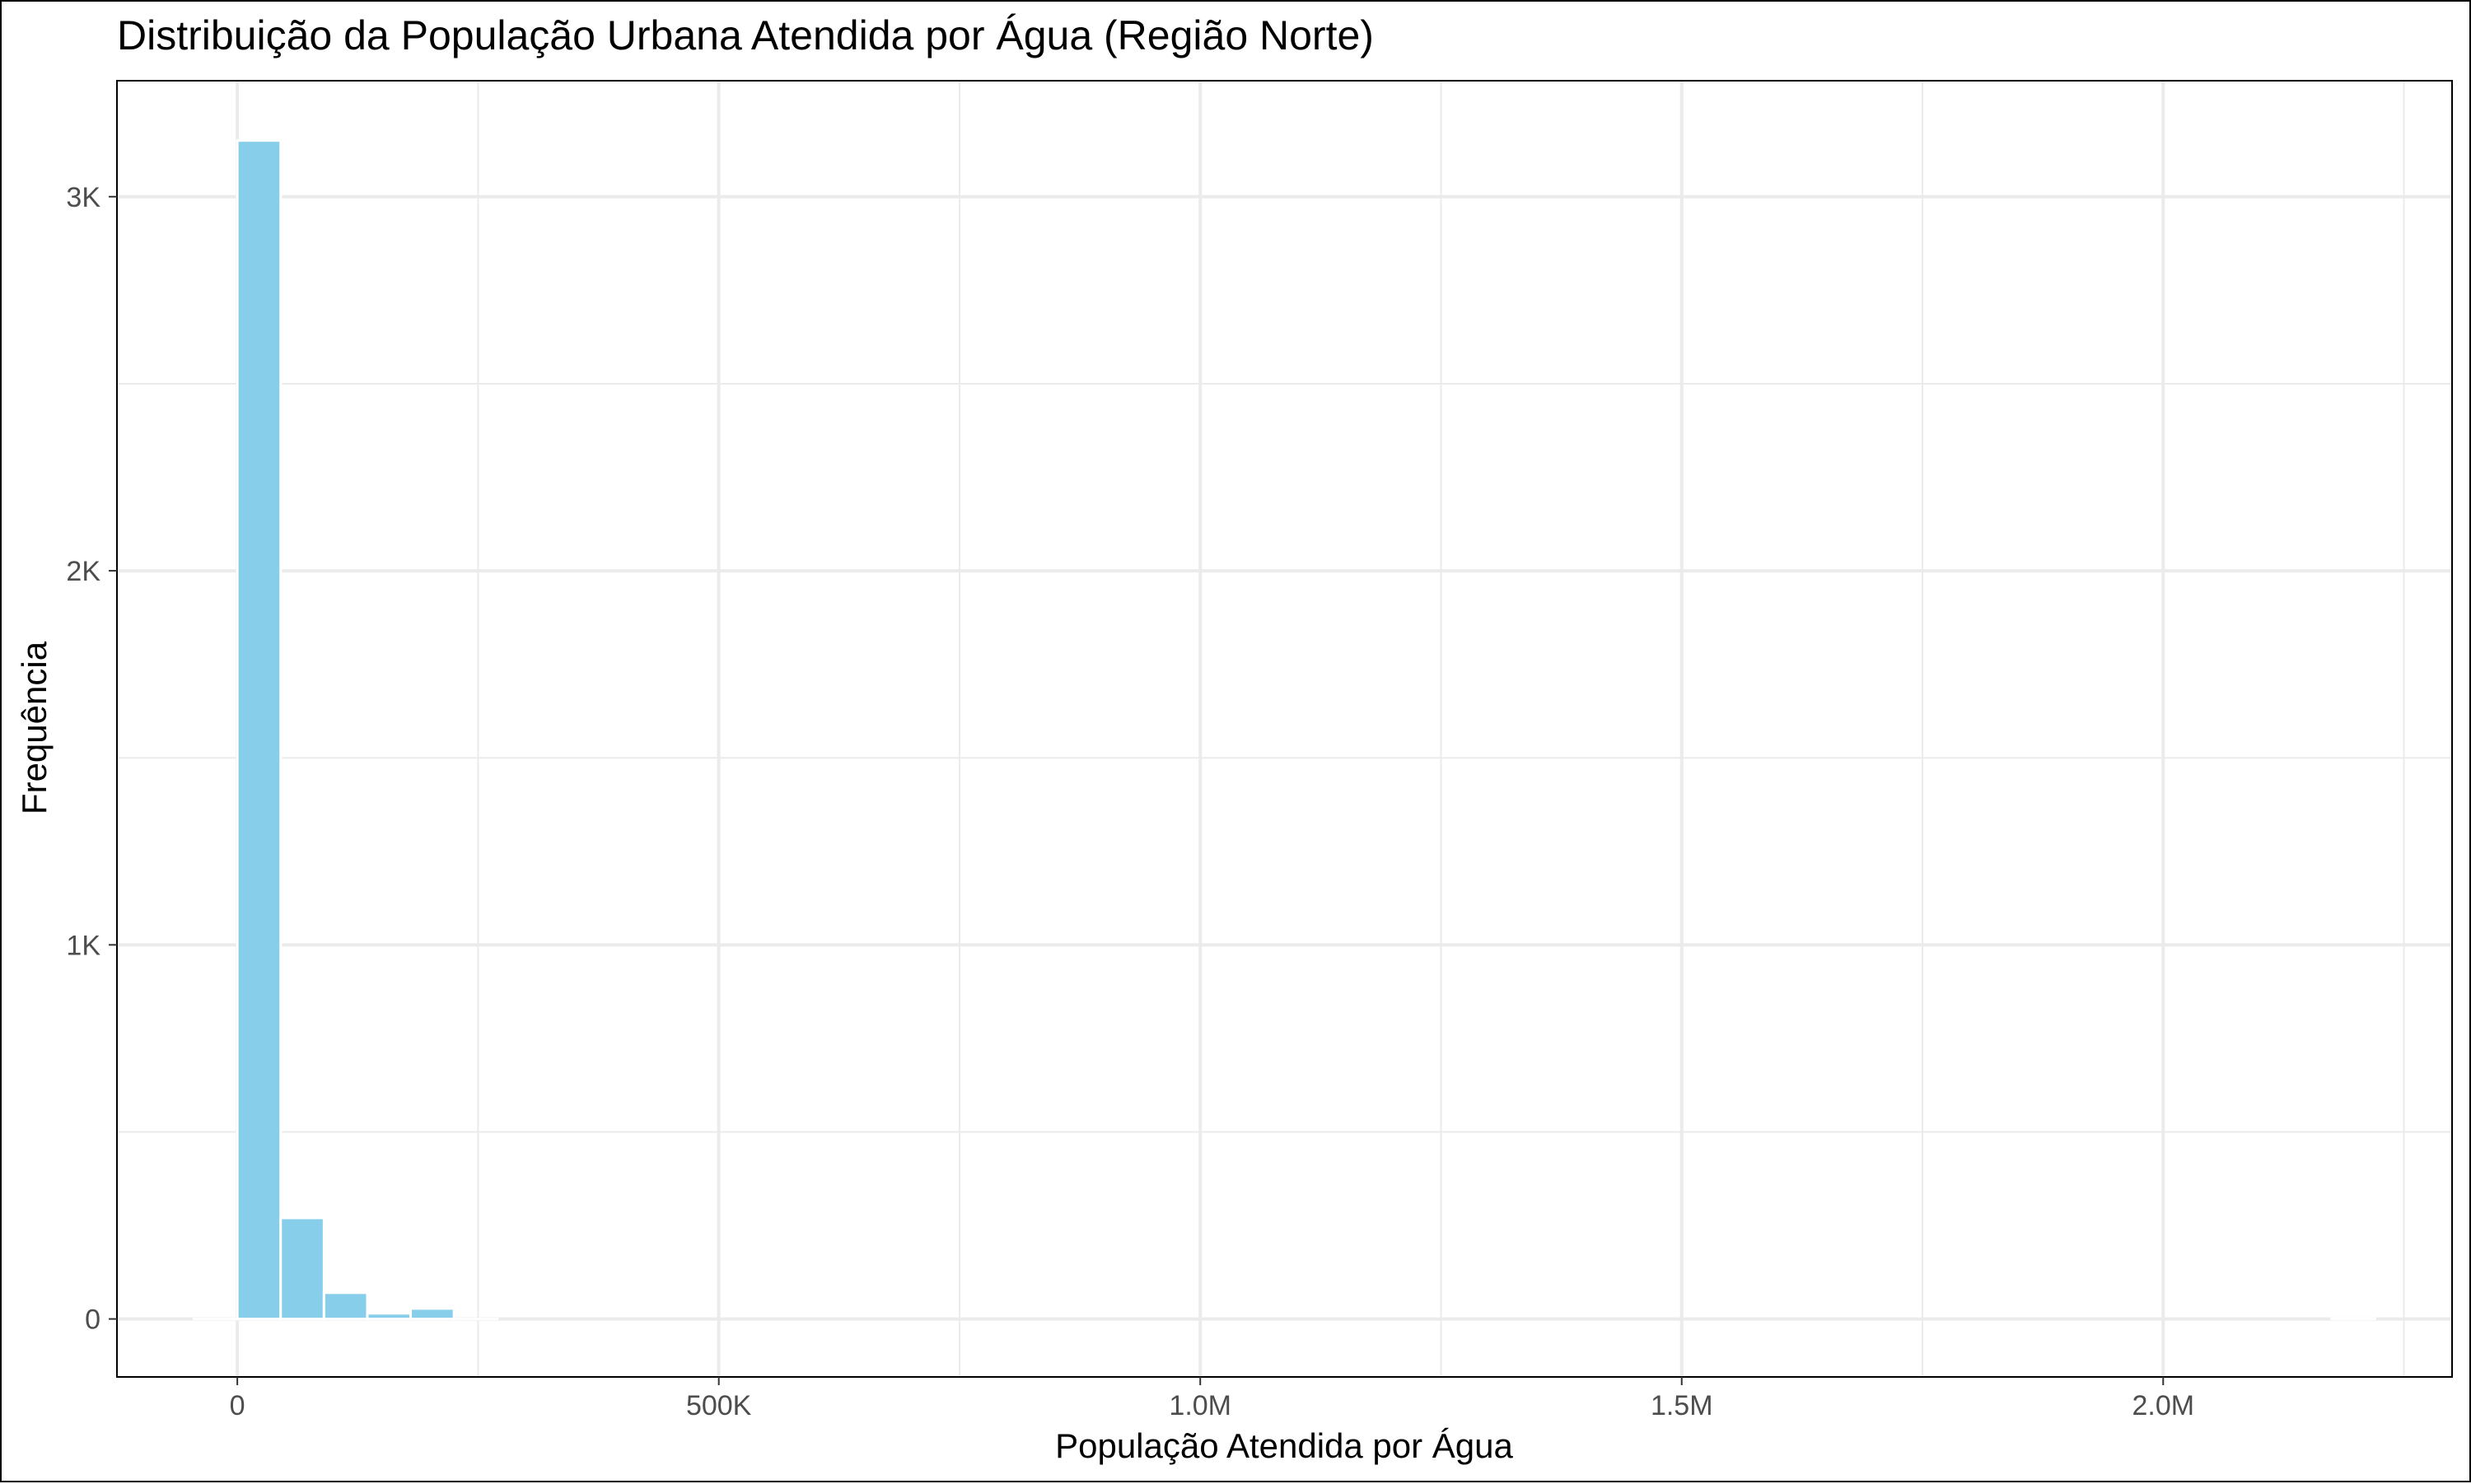 The height and width of the screenshot is (1484, 2471). I want to click on x-tick-label: 1.5M, so click(1682, 1405).